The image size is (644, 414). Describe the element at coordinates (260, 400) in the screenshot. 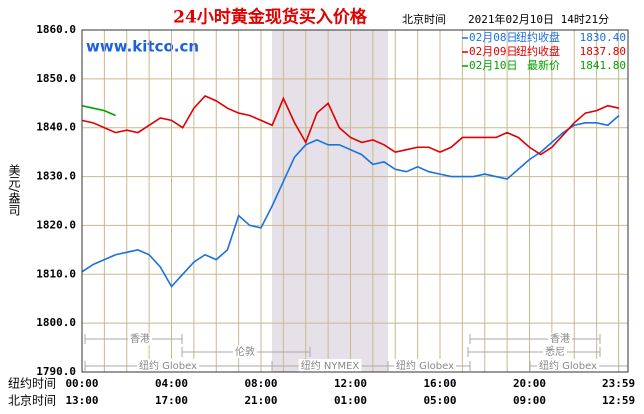

I see `x-tick-label: 21:00` at that location.